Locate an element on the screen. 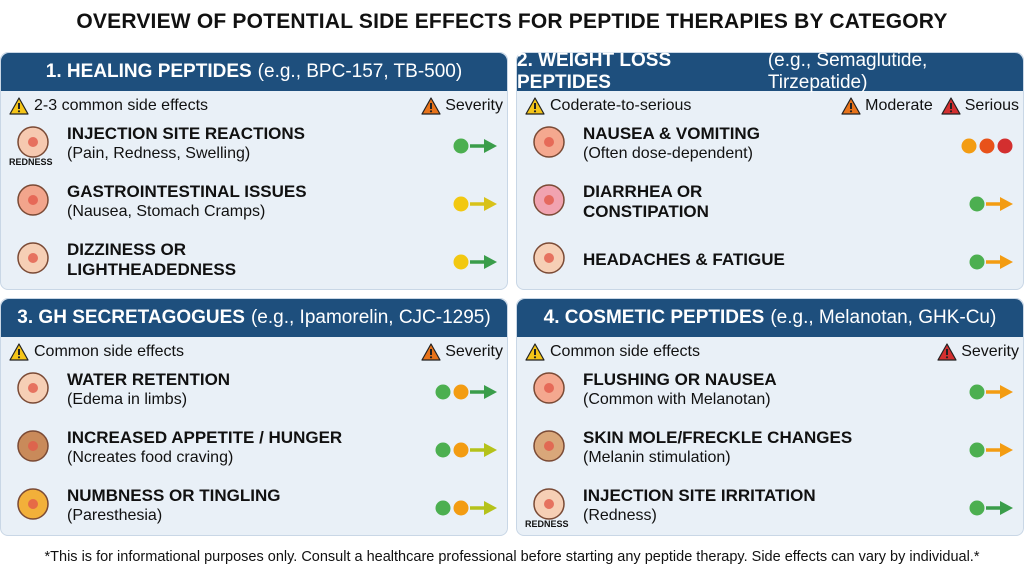 The image size is (1024, 576). item-title: FLUSHING OR NAUSEA is located at coordinates (680, 379).